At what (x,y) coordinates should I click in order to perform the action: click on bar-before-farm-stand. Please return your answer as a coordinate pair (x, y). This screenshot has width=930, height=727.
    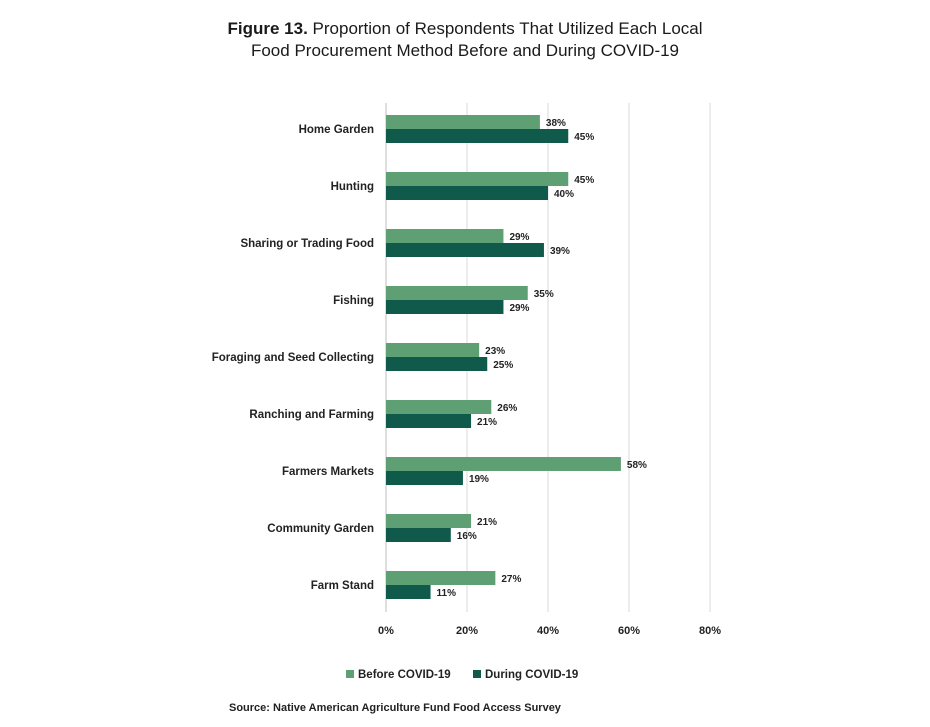
    Looking at the image, I should click on (441, 578).